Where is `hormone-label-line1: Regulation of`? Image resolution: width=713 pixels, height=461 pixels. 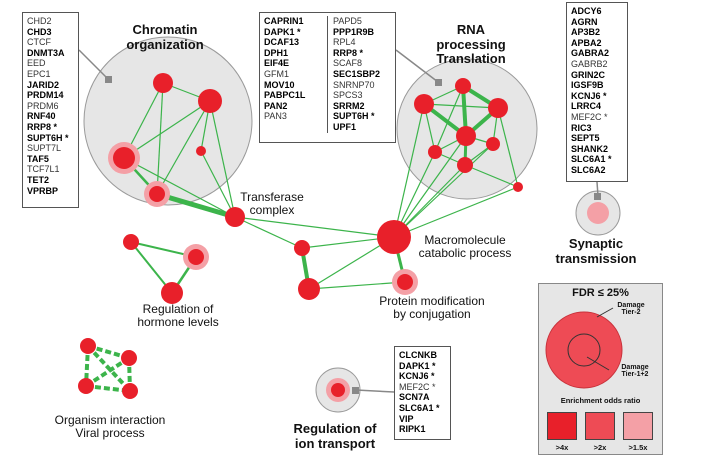 hormone-label-line1: Regulation of is located at coordinates (178, 309).